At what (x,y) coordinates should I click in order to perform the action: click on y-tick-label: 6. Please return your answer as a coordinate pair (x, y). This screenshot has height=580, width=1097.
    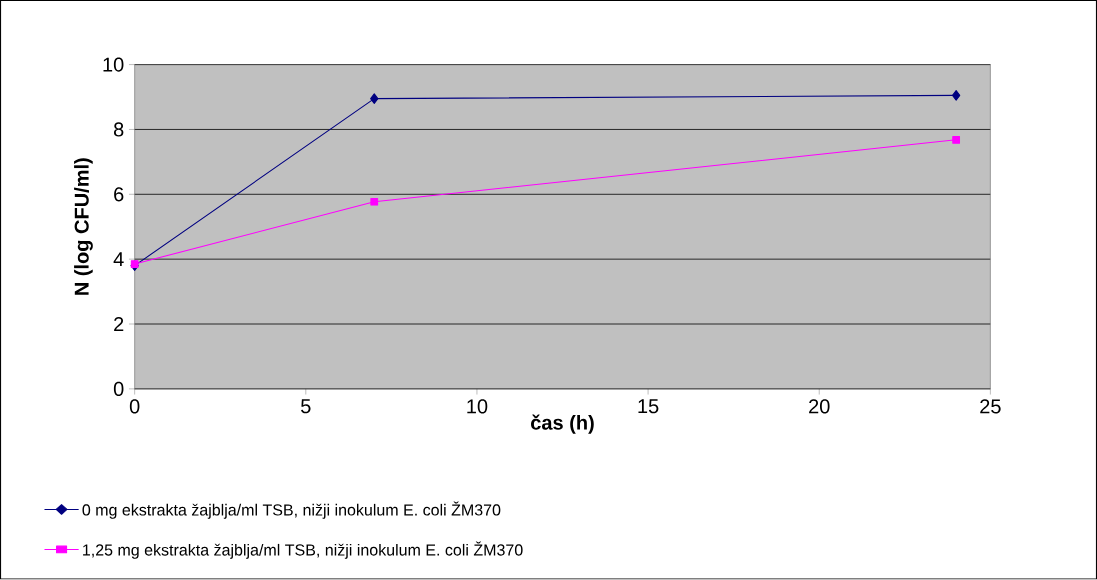
    Looking at the image, I should click on (119, 194).